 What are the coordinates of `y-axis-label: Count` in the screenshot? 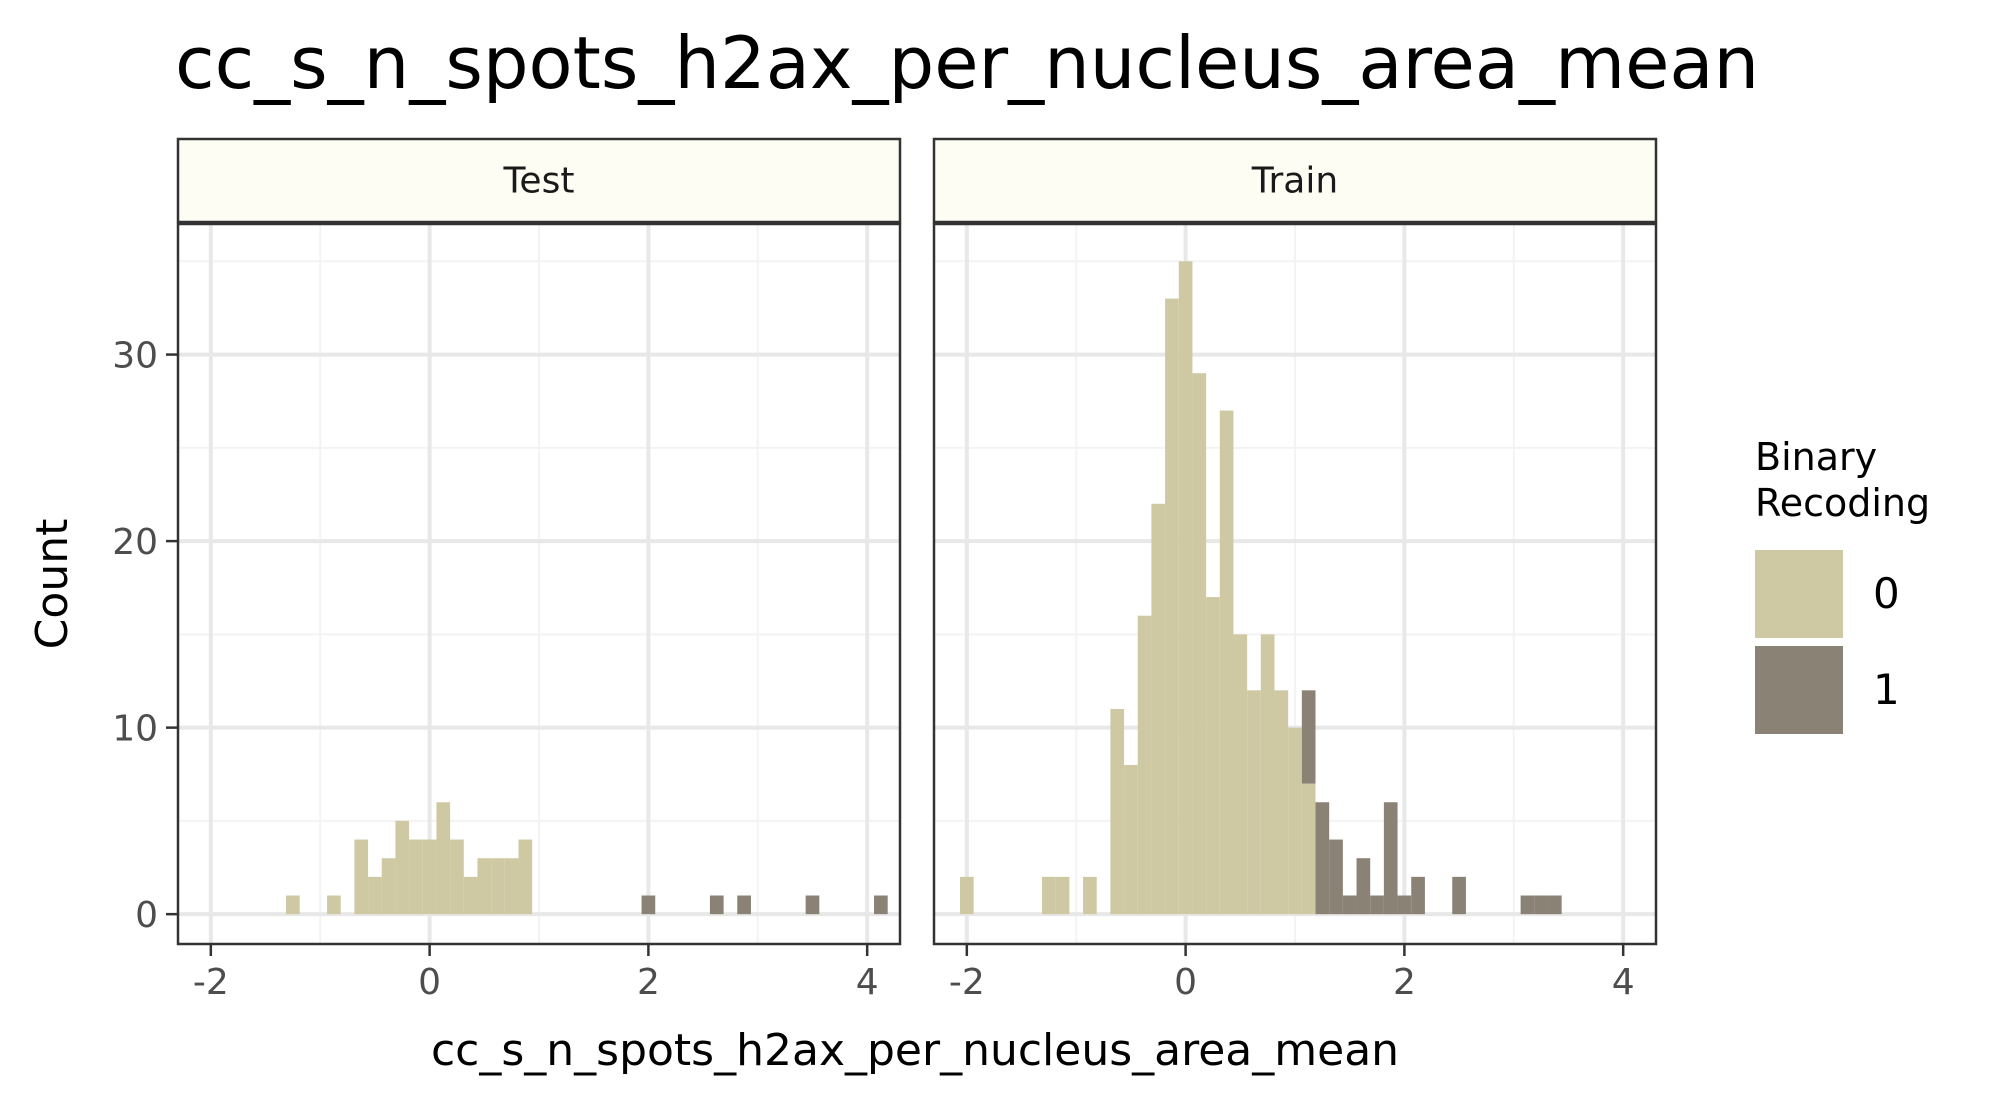 It's located at (52, 584).